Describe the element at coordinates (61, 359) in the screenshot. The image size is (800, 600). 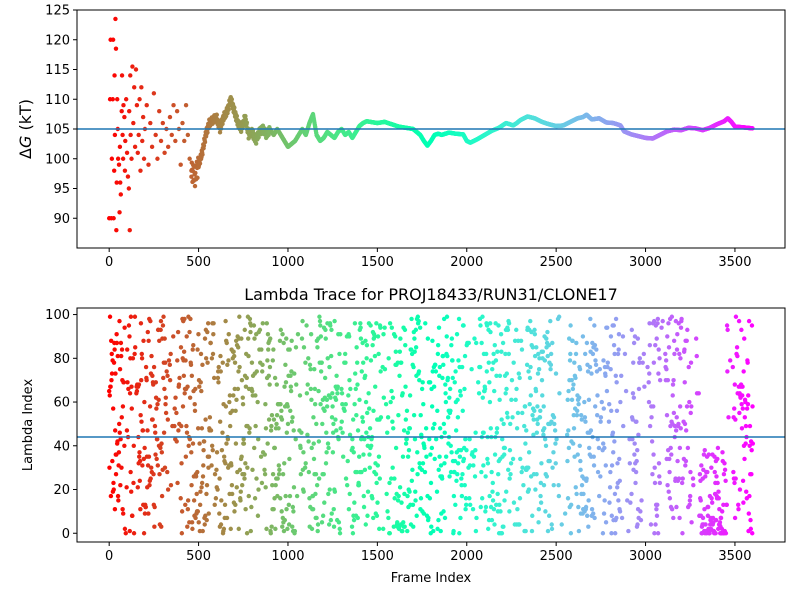
I see `y-tick-label: 80` at that location.